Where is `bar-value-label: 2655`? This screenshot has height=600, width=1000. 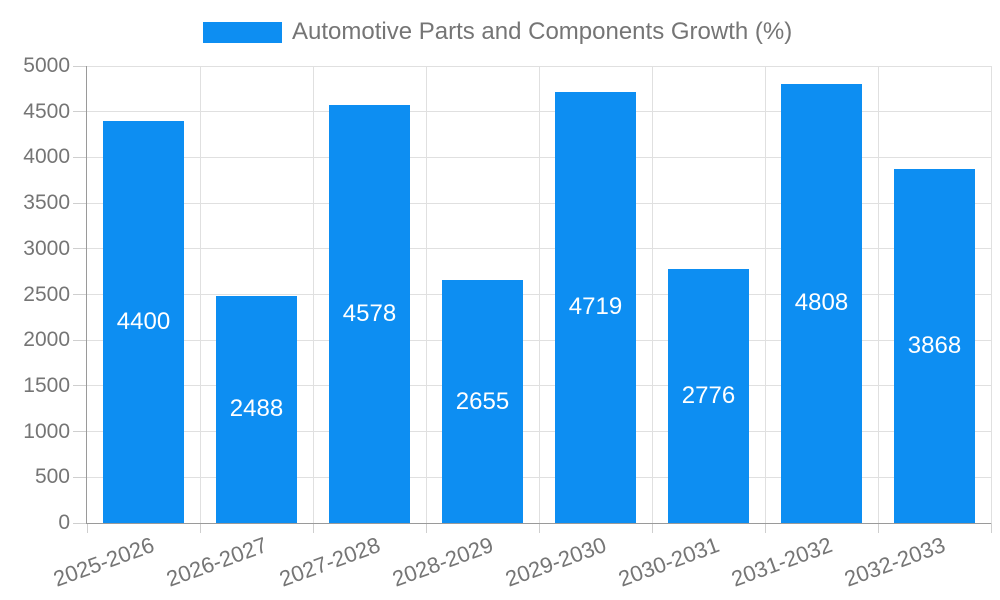 bar-value-label: 2655 is located at coordinates (482, 401).